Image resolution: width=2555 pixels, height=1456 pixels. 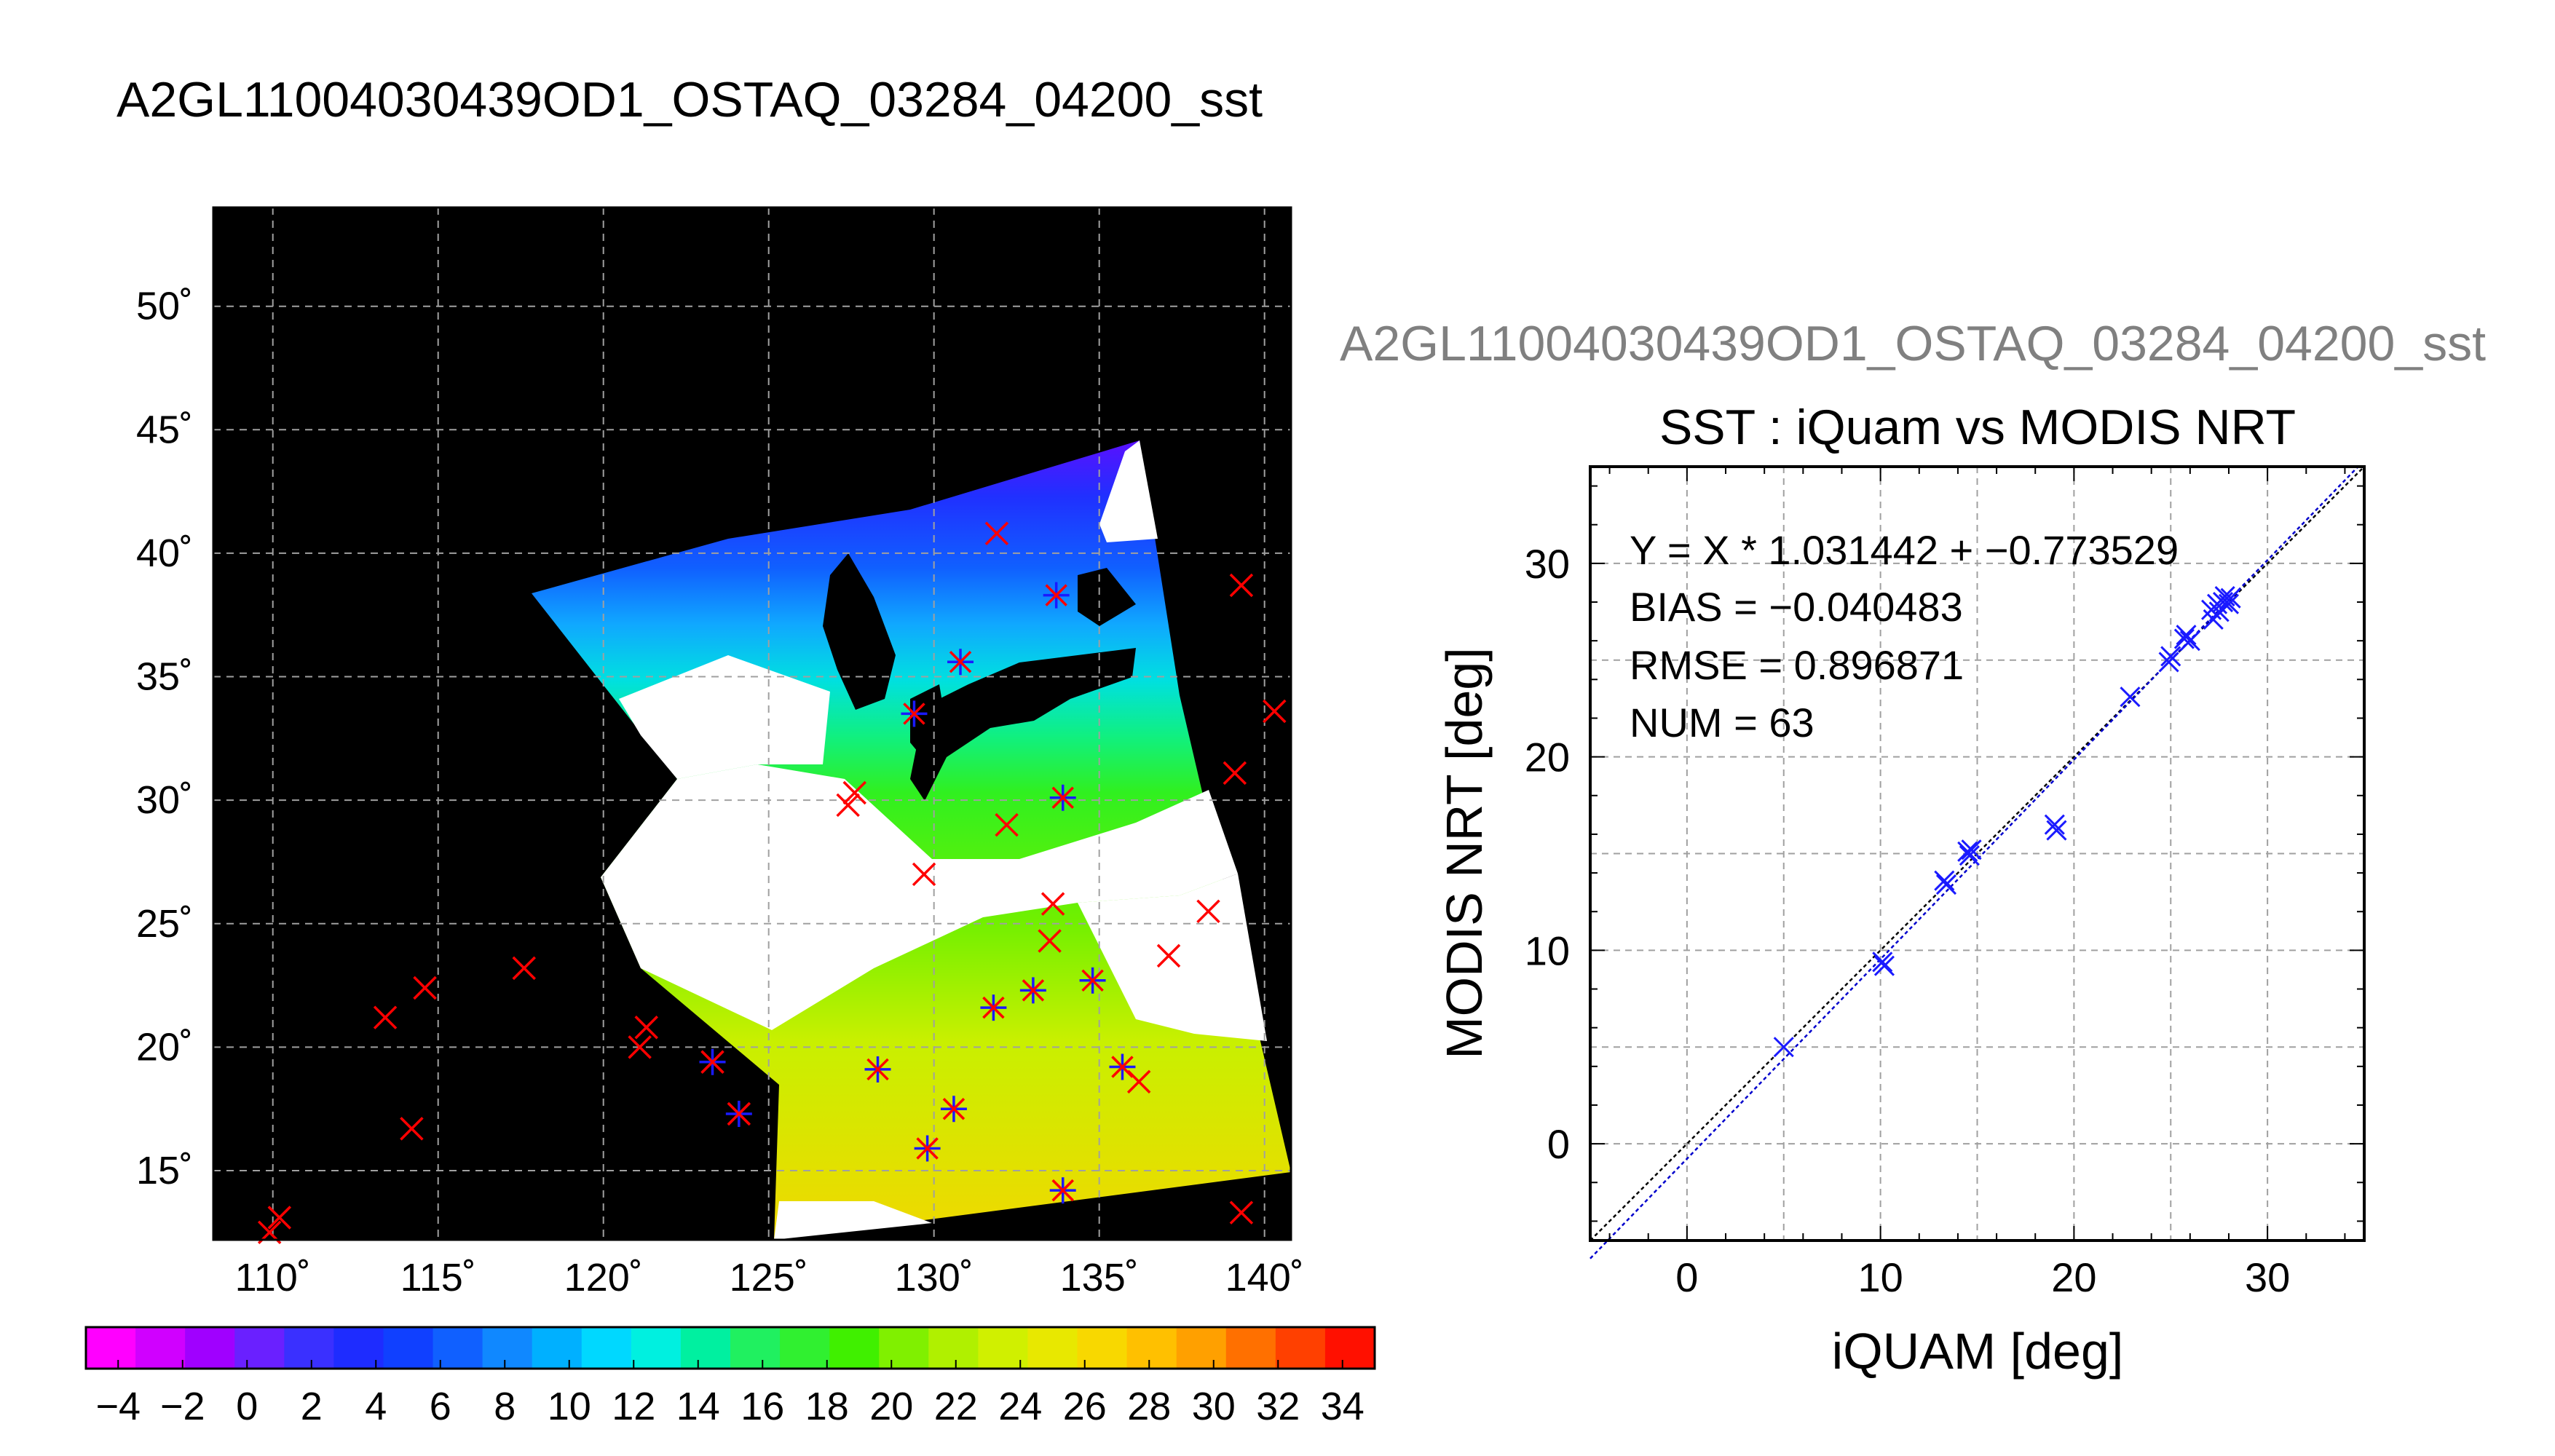 I want to click on colorbar-label: 14, so click(x=698, y=1406).